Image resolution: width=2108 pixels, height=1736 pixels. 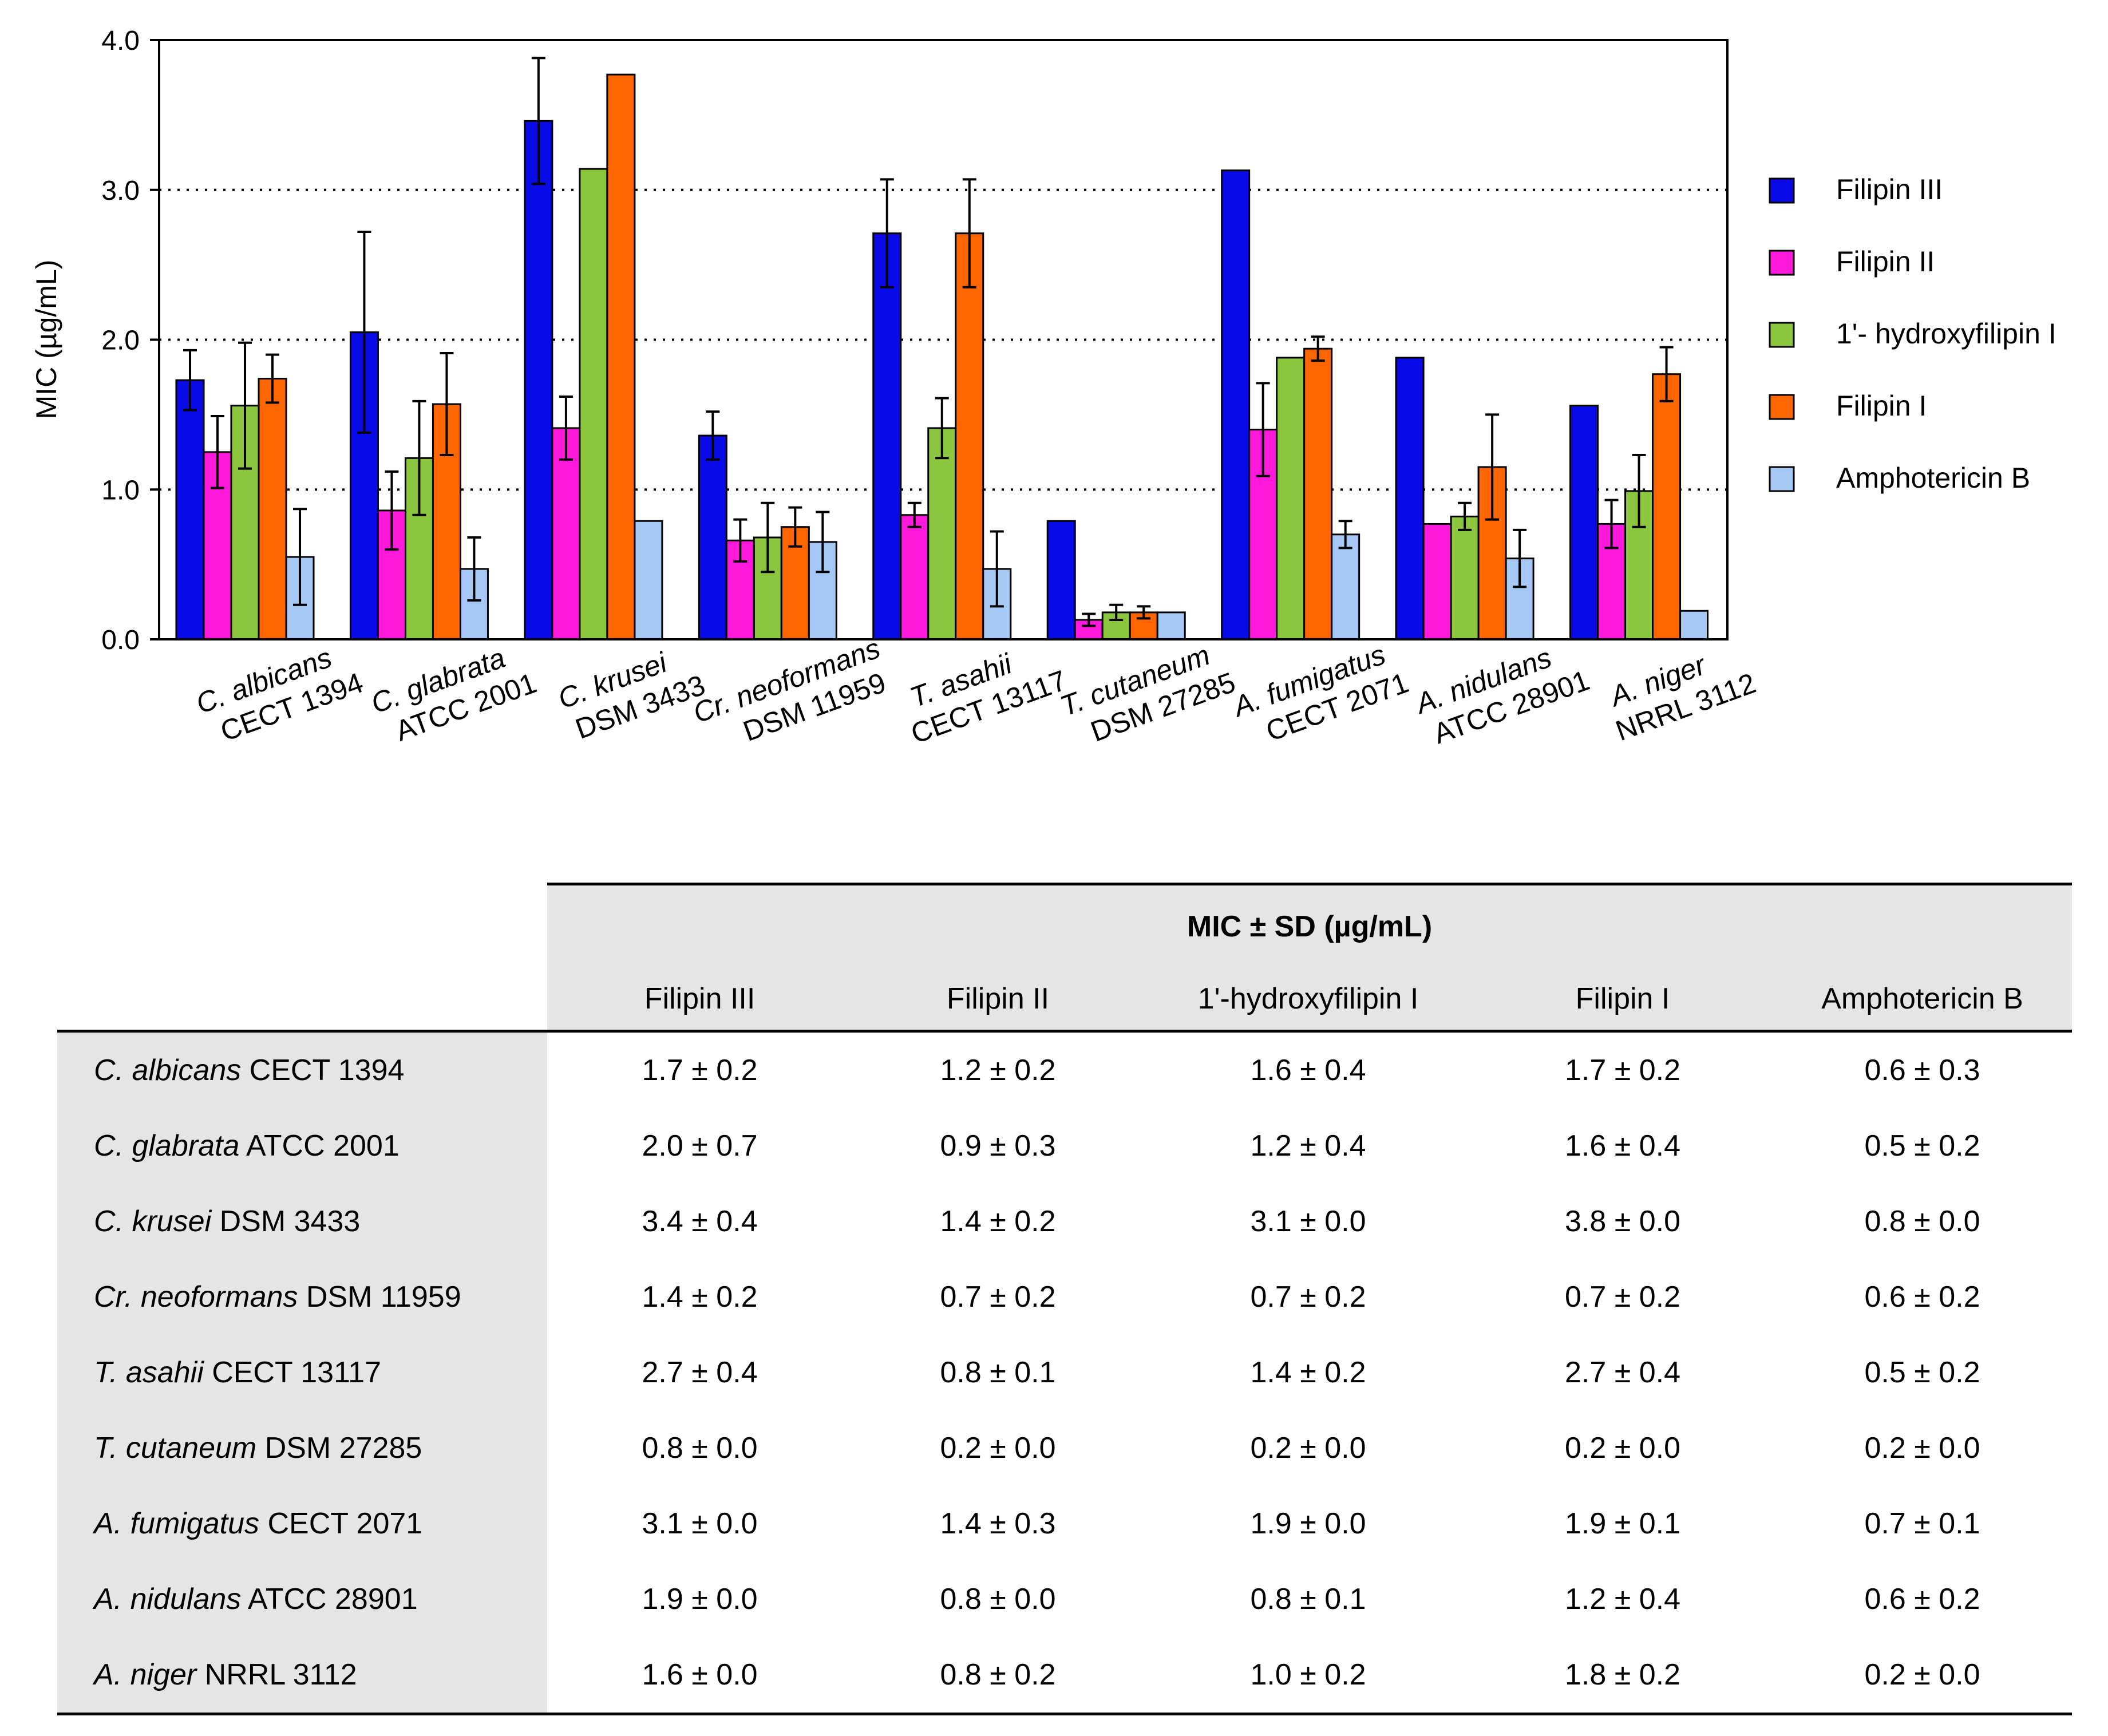 What do you see at coordinates (121, 490) in the screenshot?
I see `y-tick-label: 1.0` at bounding box center [121, 490].